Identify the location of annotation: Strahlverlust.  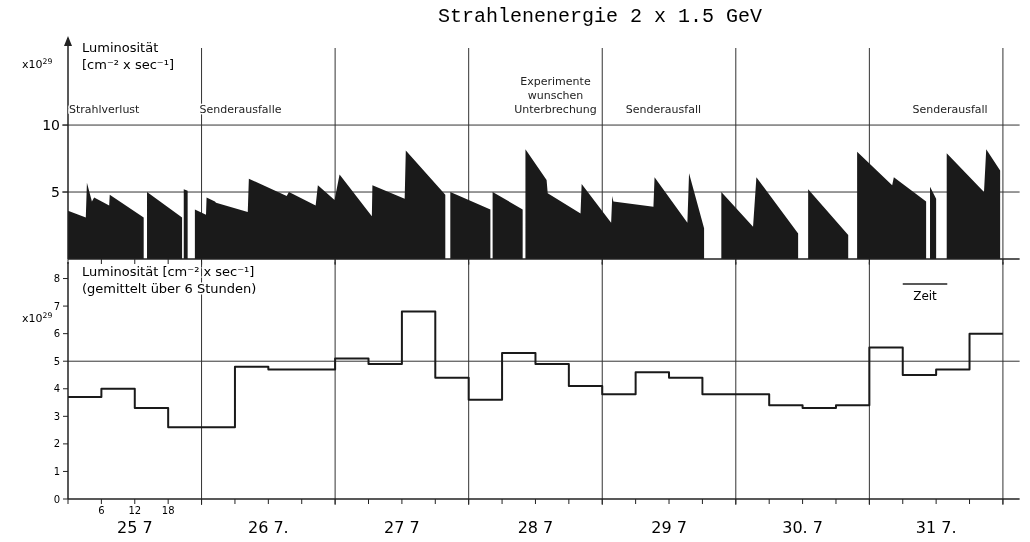
(104, 110).